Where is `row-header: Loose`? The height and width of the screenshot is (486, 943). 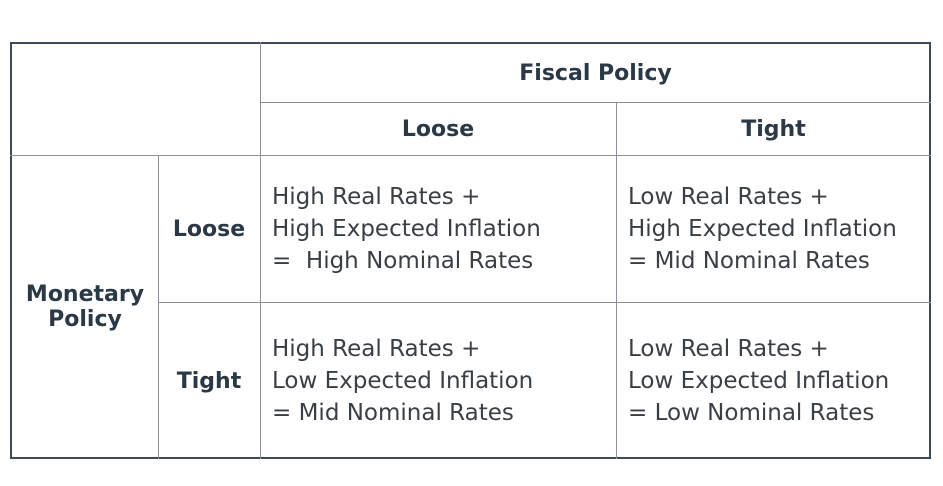 row-header: Loose is located at coordinates (209, 229).